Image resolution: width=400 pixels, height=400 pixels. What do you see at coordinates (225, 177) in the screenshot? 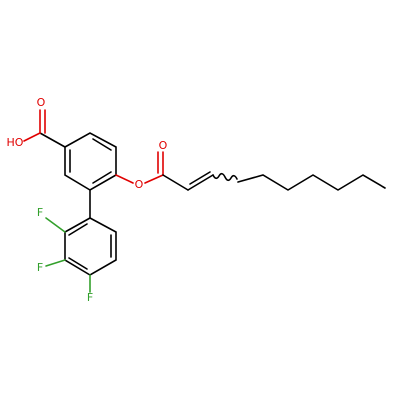
I see `wavy-bond` at bounding box center [225, 177].